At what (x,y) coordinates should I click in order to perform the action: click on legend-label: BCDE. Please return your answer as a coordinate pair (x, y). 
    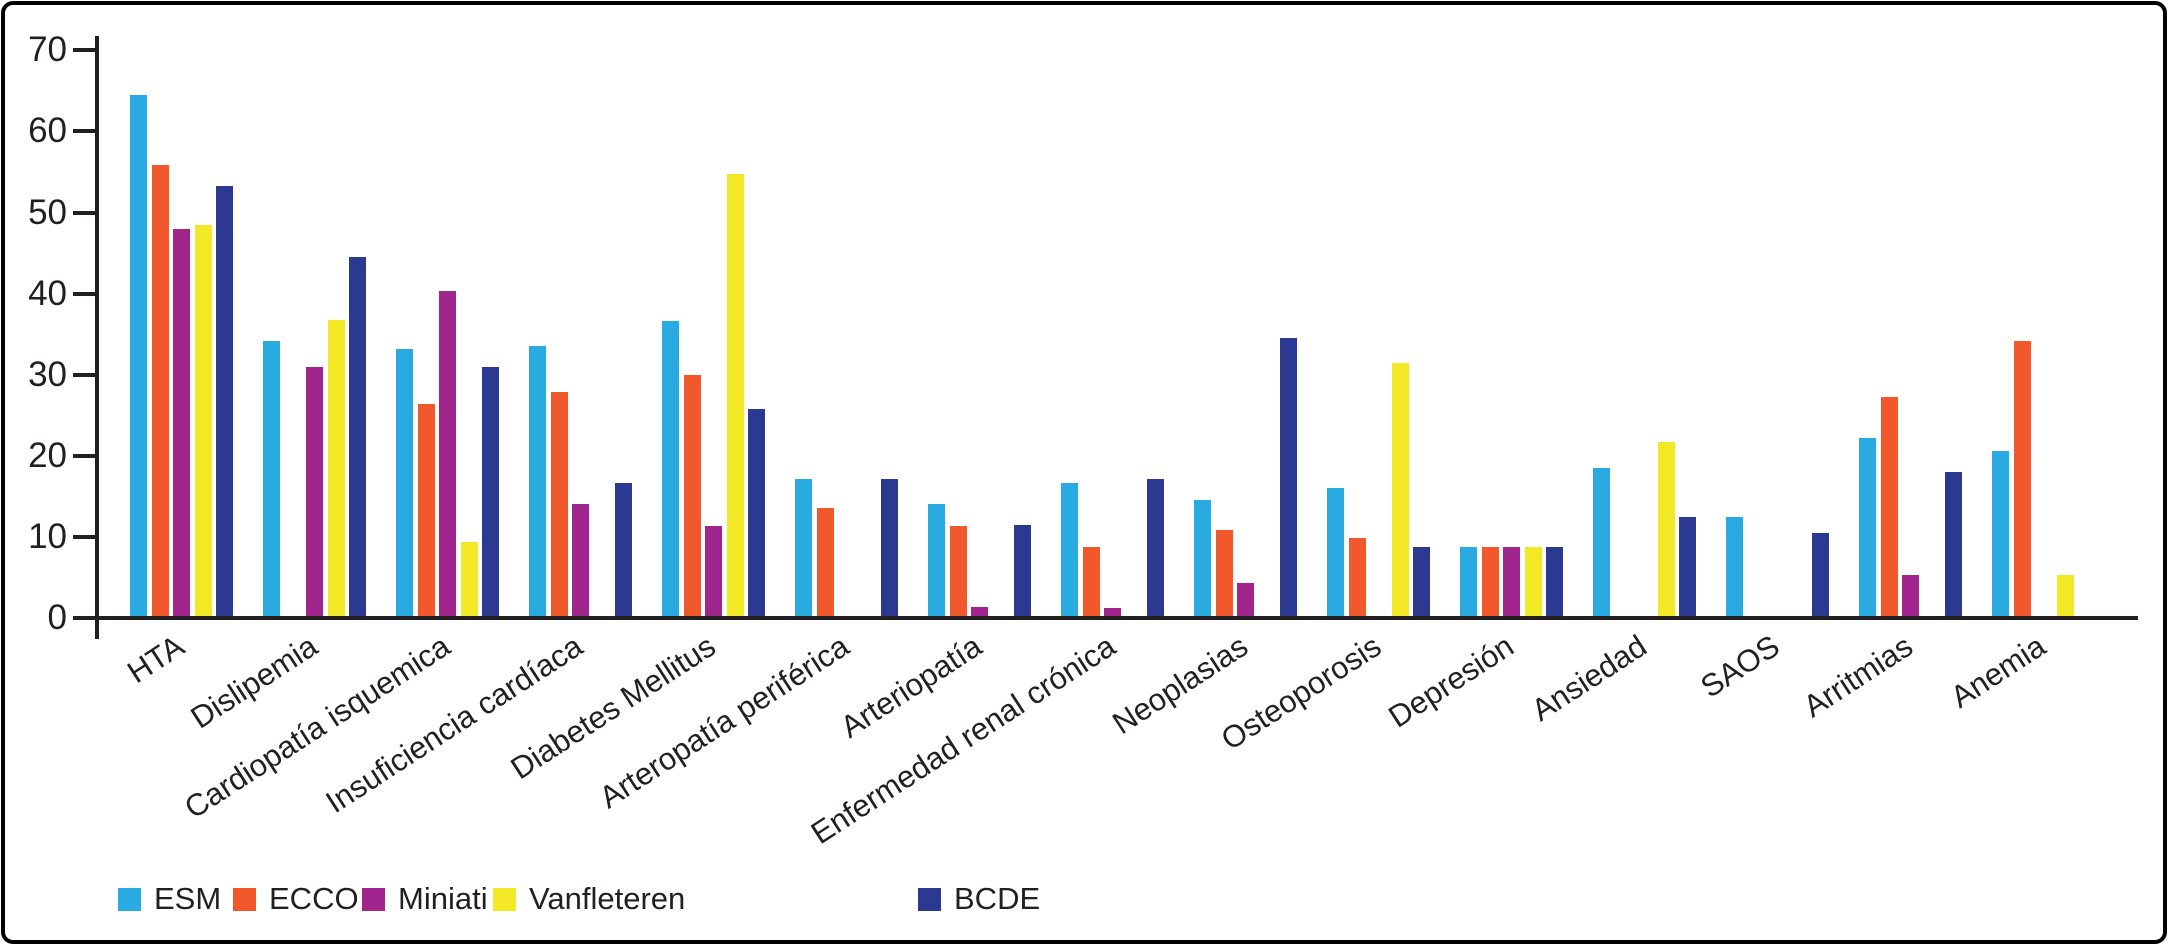
    Looking at the image, I should click on (997, 898).